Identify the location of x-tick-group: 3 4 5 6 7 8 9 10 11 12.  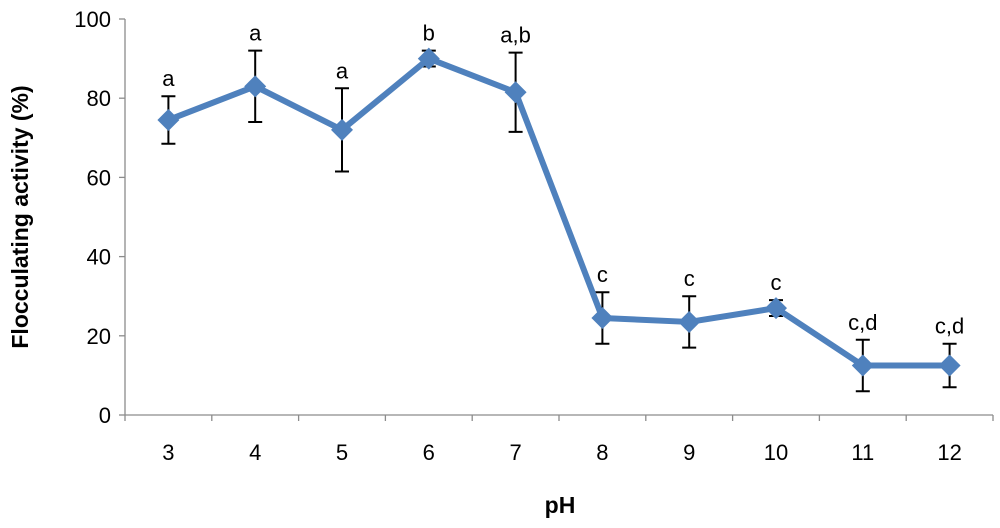
(559, 440).